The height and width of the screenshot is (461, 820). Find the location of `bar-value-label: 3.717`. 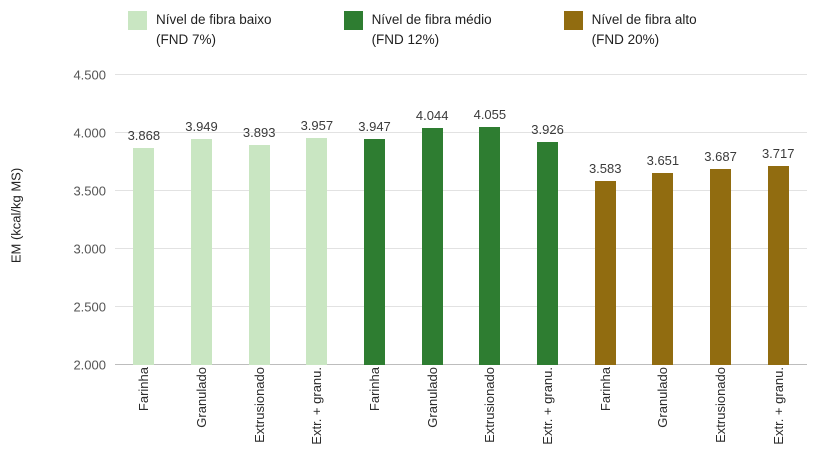

bar-value-label: 3.717 is located at coordinates (778, 153).